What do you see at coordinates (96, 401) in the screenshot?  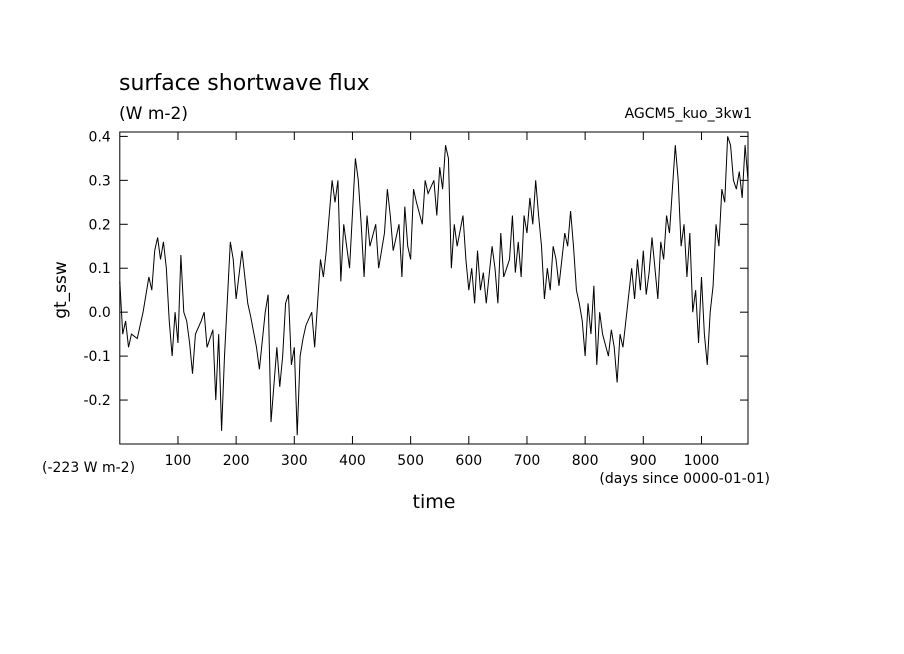 I see `y-tick-label: -0.2` at bounding box center [96, 401].